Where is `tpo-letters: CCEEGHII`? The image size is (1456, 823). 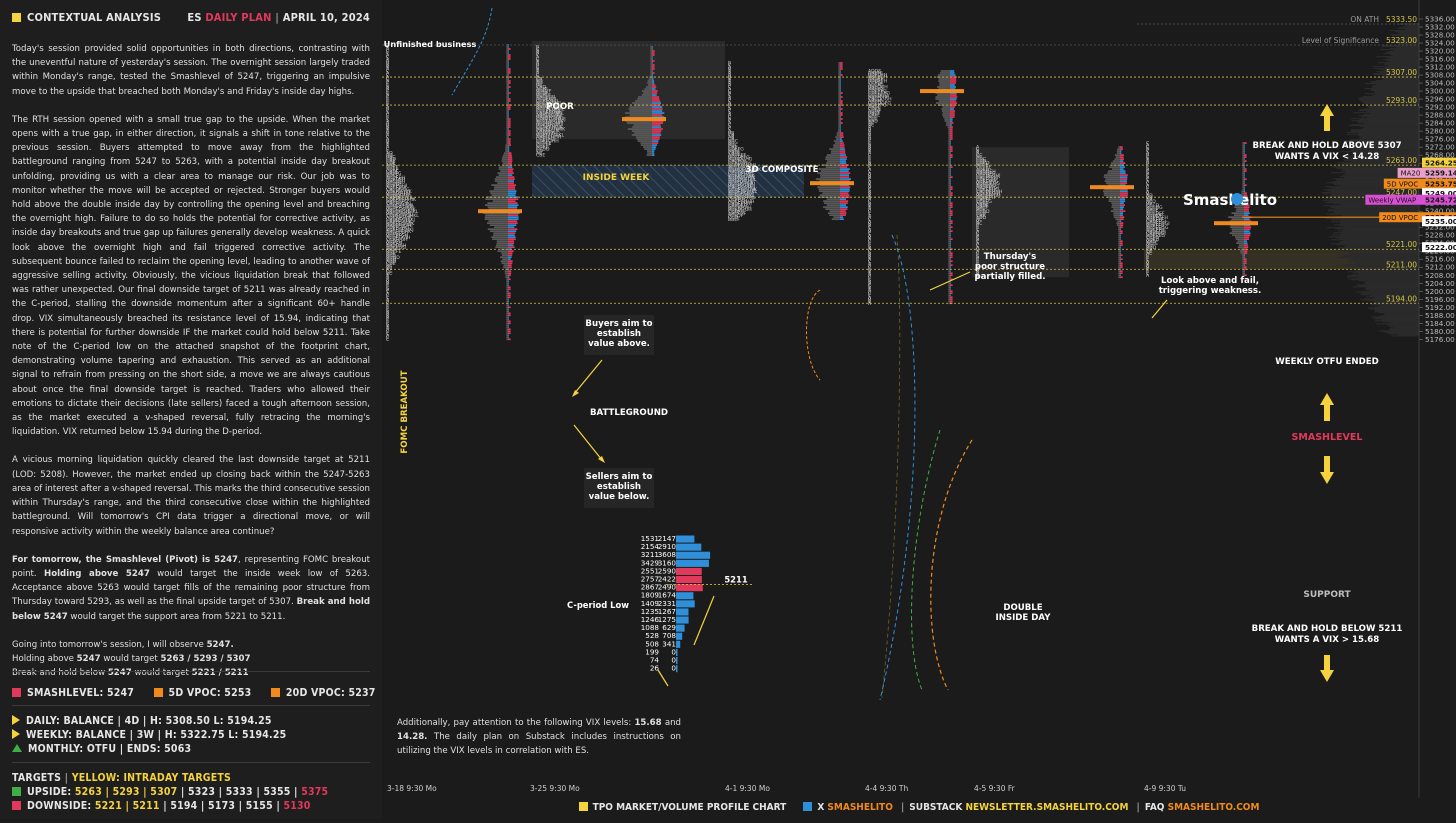
tpo-letters: CCEEGHII is located at coordinates (547, 102).